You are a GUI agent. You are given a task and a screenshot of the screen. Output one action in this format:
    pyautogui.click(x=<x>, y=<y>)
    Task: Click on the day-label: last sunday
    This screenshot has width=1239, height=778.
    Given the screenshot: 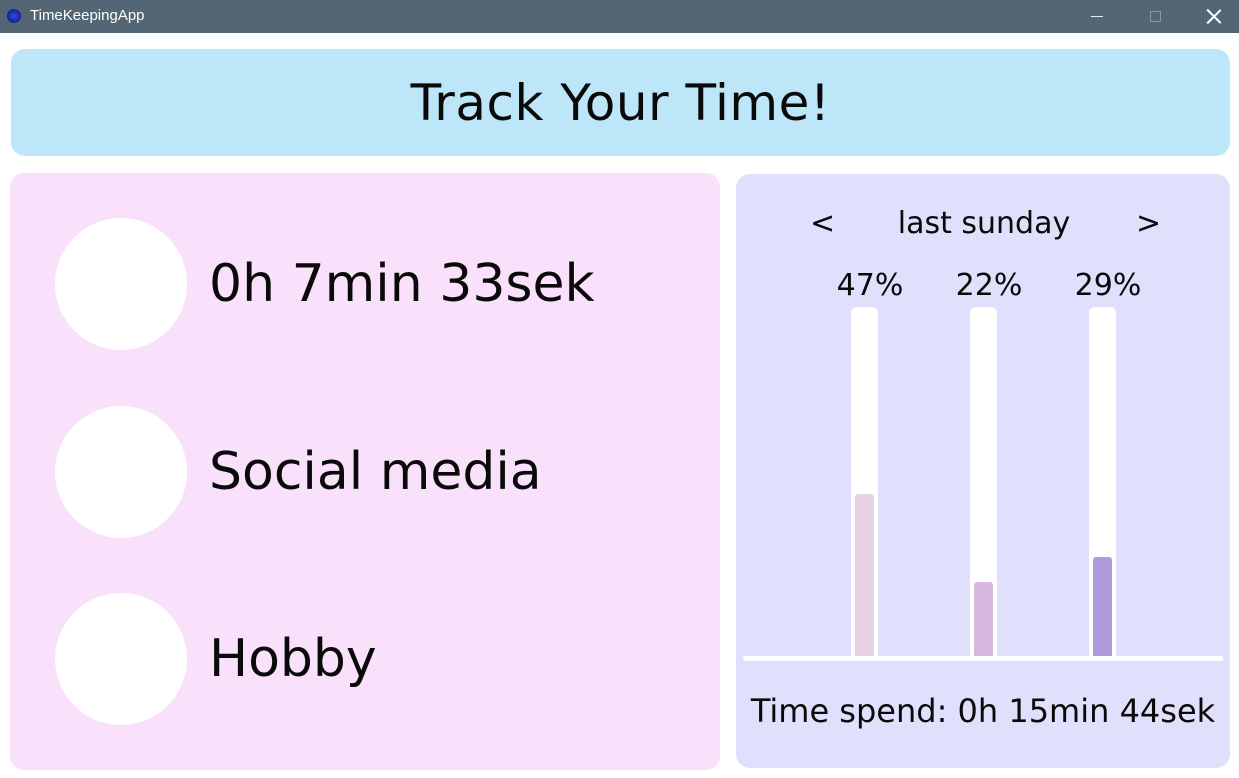 What is the action you would take?
    pyautogui.click(x=984, y=223)
    